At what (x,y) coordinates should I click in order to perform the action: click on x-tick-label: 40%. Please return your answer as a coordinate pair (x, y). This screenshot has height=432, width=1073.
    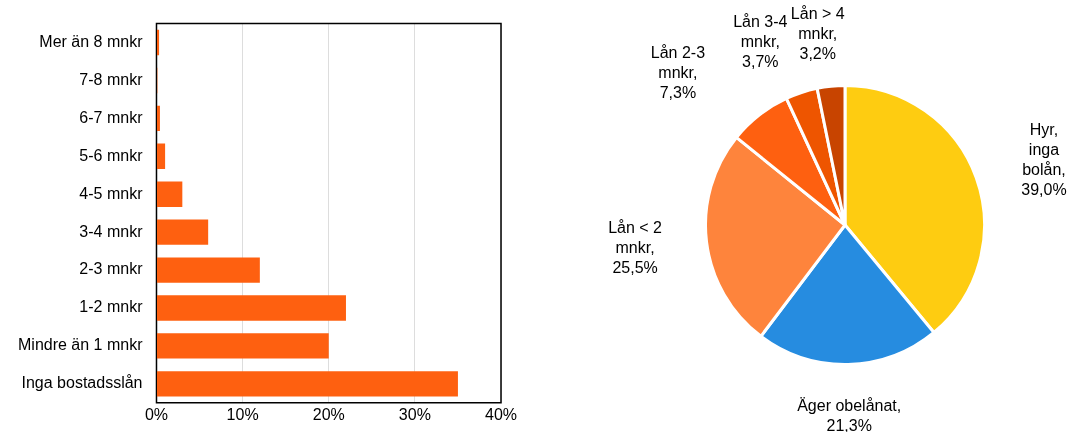
    Looking at the image, I should click on (501, 414).